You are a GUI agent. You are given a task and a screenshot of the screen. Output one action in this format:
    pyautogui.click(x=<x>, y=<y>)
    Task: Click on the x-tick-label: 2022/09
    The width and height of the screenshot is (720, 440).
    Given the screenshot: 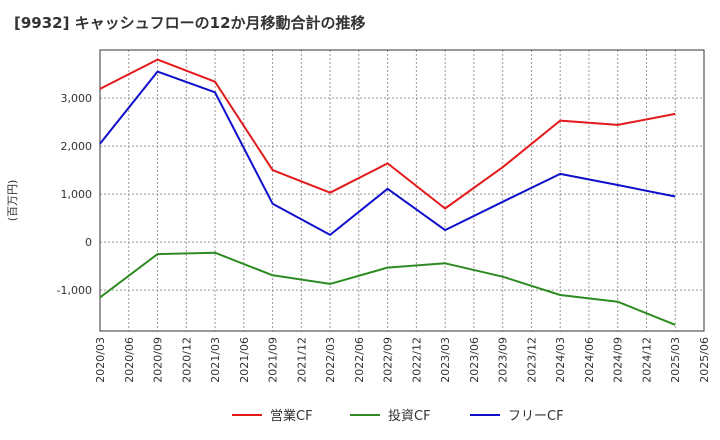 What is the action you would take?
    pyautogui.click(x=388, y=360)
    